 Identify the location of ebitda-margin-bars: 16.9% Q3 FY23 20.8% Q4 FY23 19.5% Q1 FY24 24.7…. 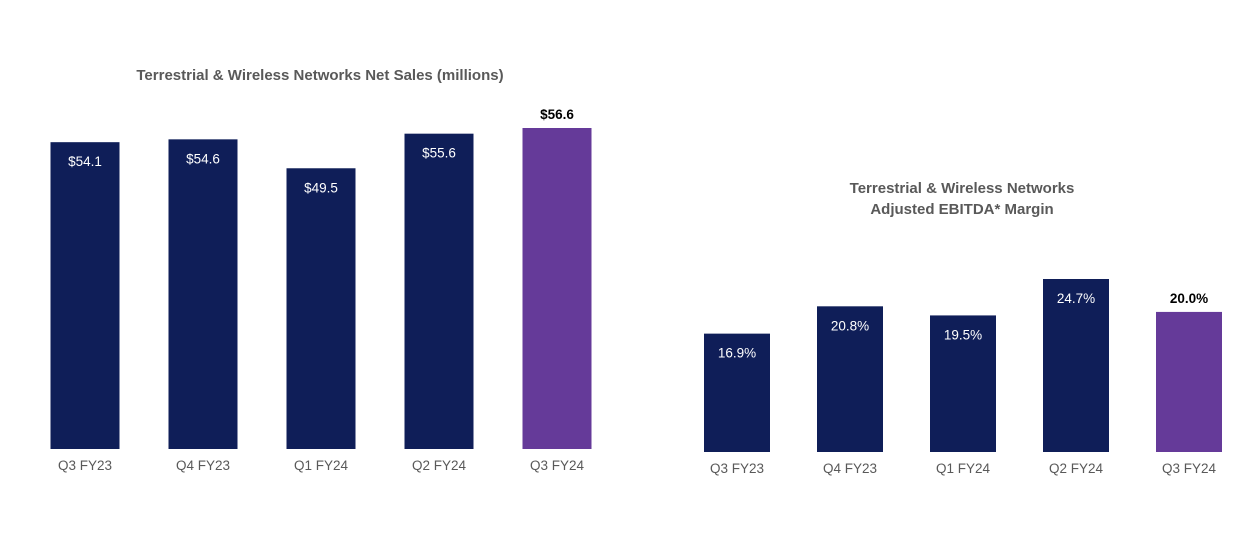
(963, 377).